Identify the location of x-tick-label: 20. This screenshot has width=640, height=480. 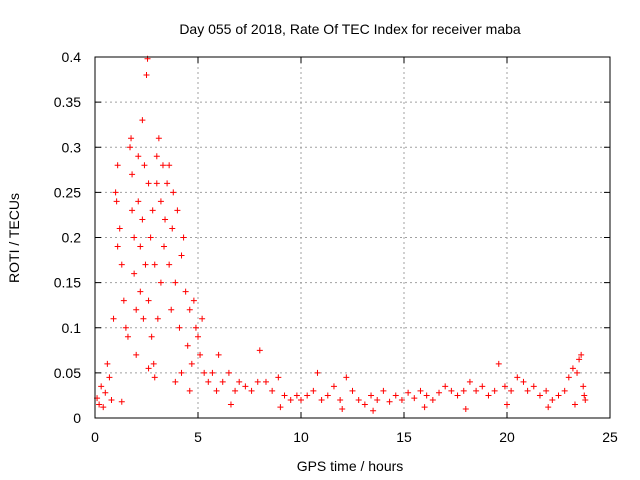
(507, 437).